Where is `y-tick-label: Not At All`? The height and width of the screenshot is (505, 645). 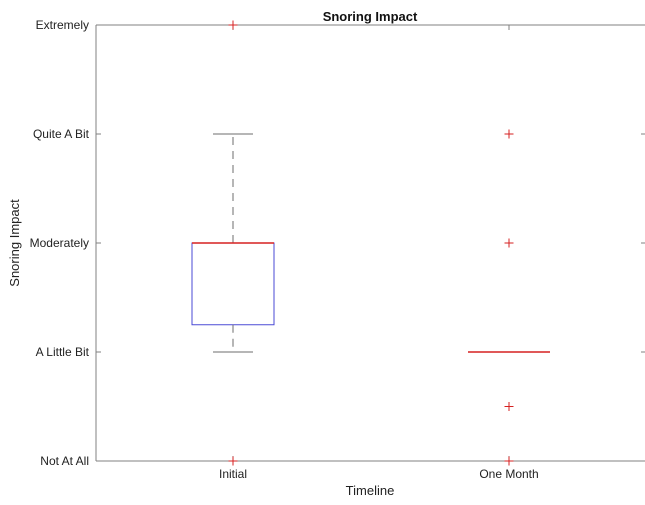 y-tick-label: Not At All is located at coordinates (64, 461).